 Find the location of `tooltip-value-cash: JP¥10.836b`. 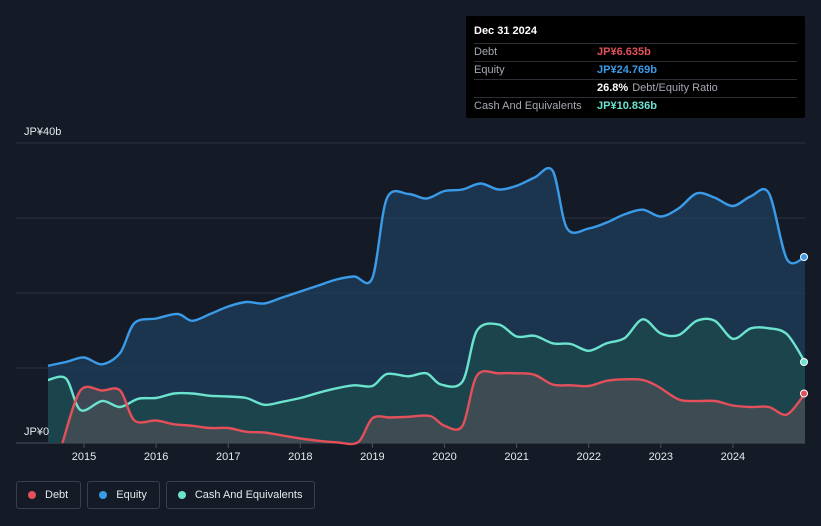

tooltip-value-cash: JP¥10.836b is located at coordinates (627, 106).